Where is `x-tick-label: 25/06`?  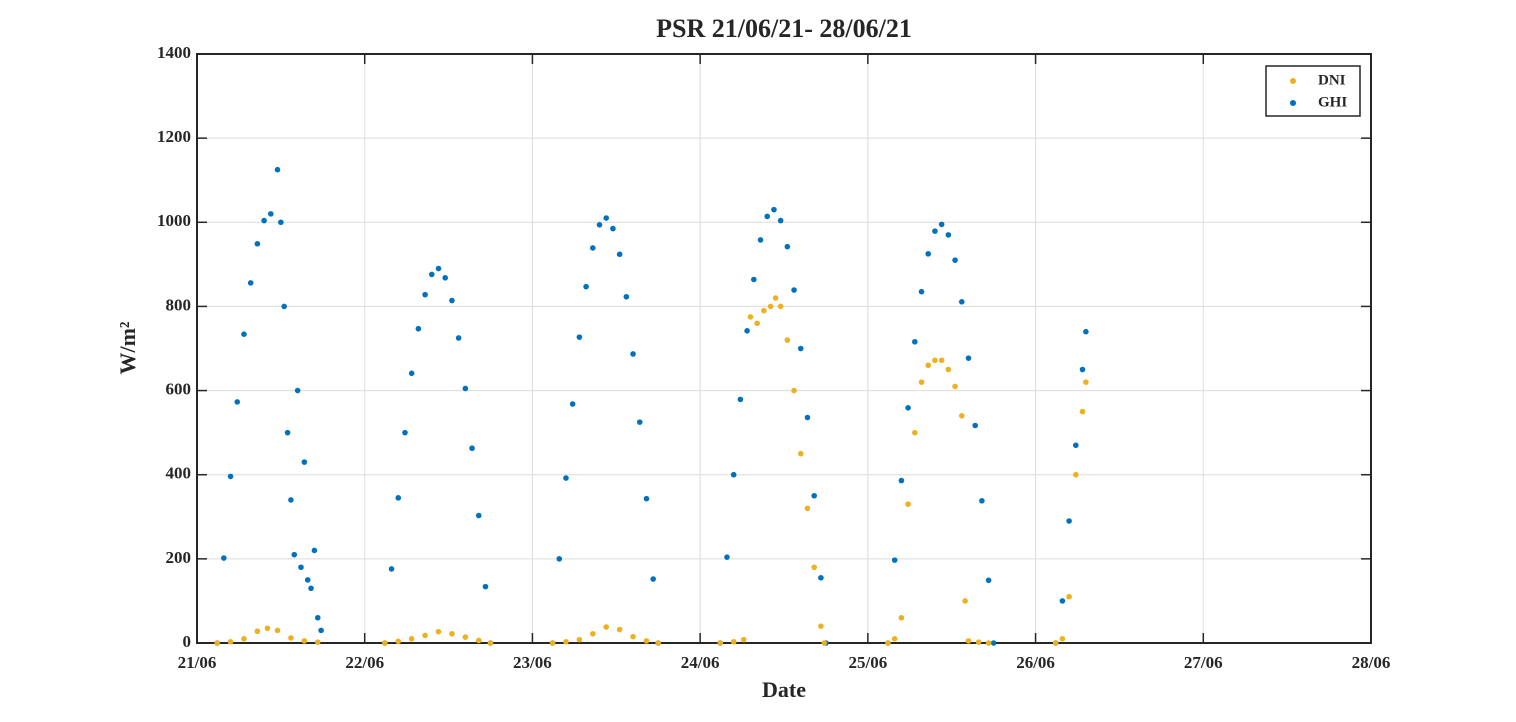 x-tick-label: 25/06 is located at coordinates (867, 662).